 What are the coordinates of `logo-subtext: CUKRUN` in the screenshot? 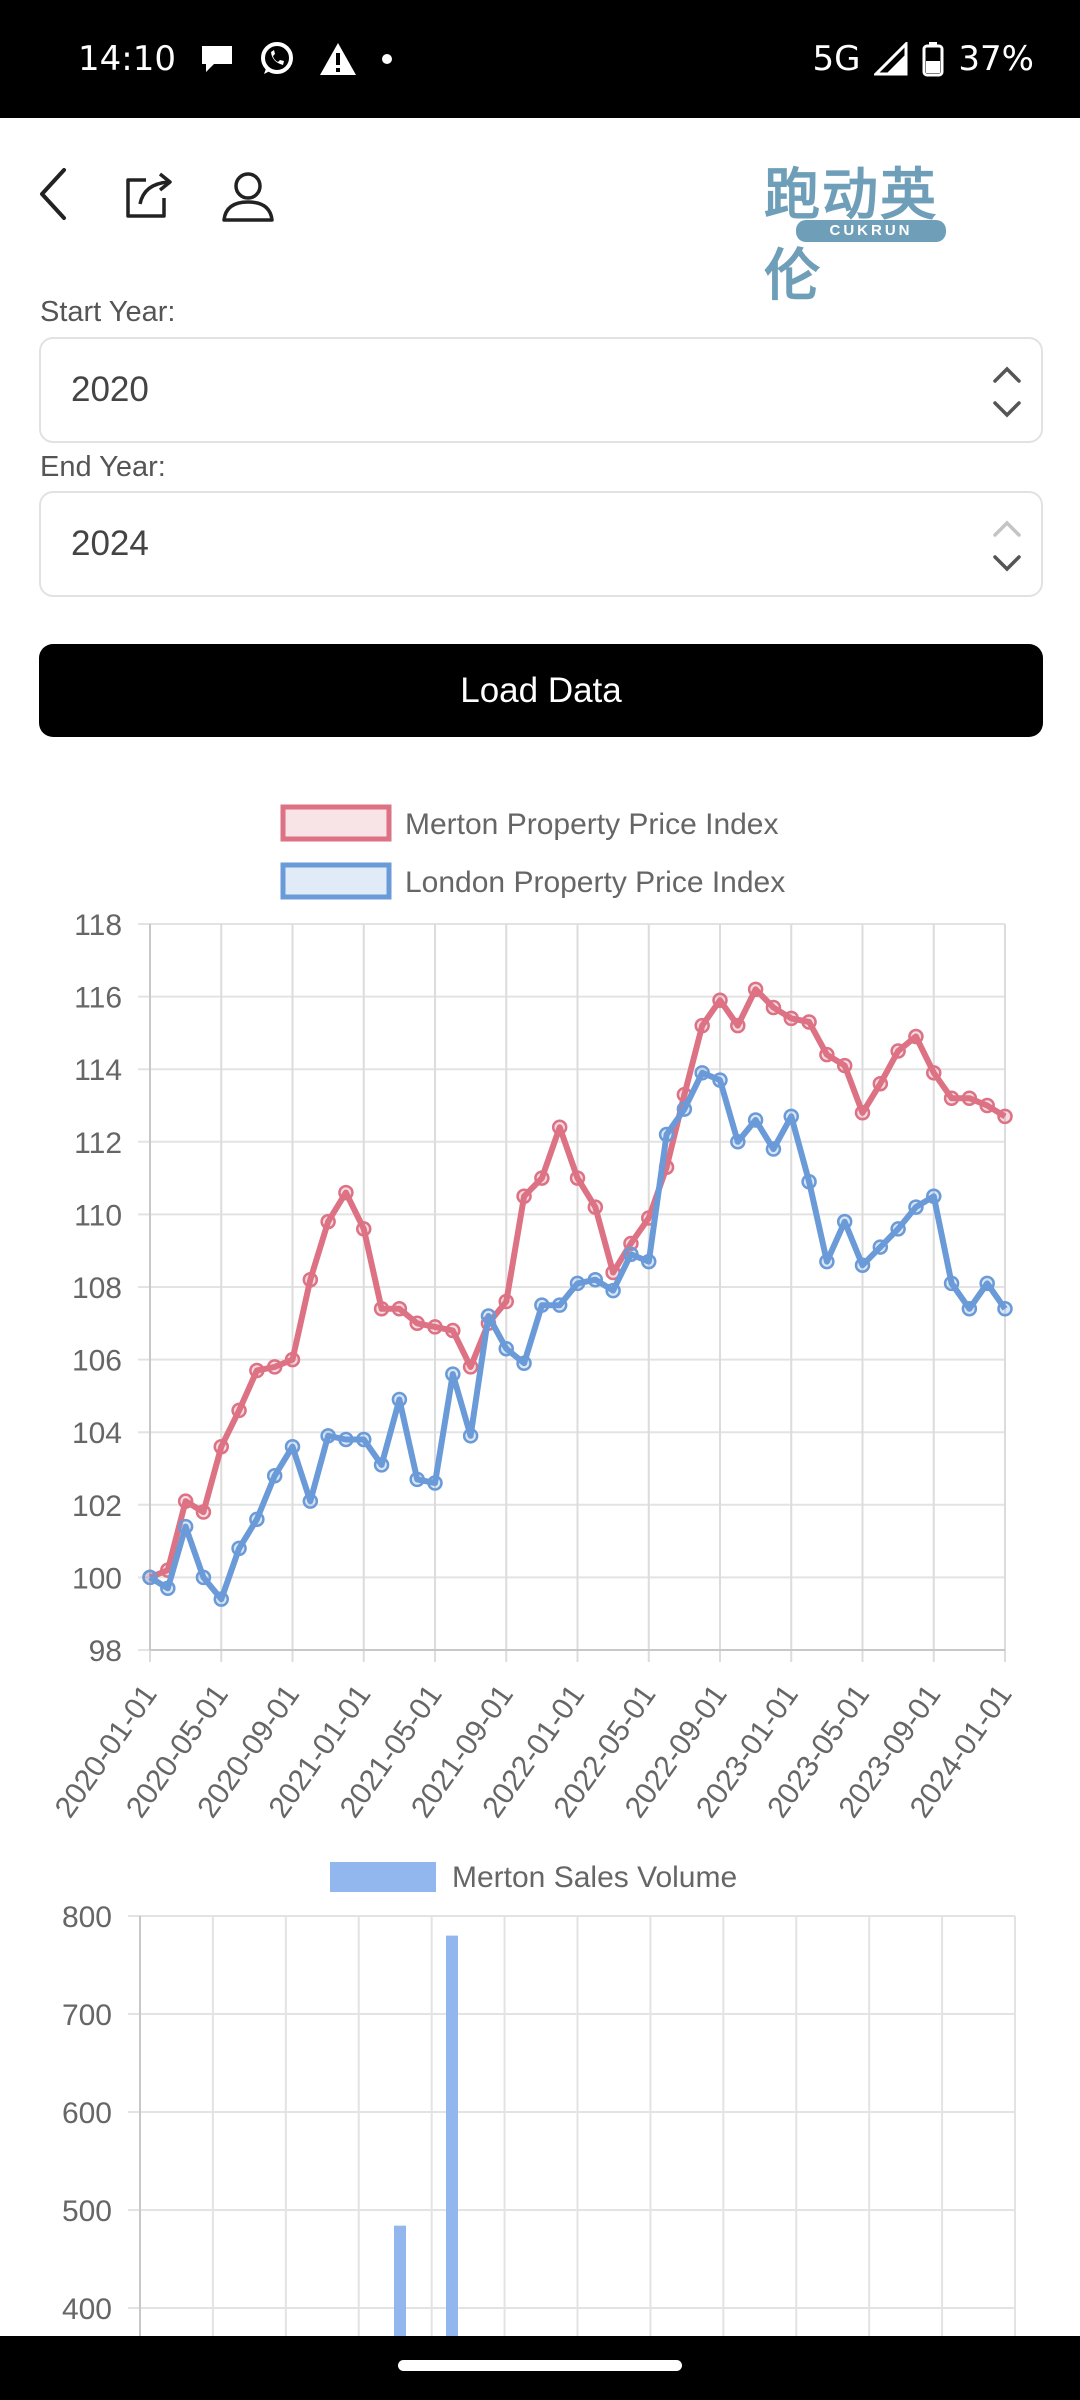 It's located at (871, 231).